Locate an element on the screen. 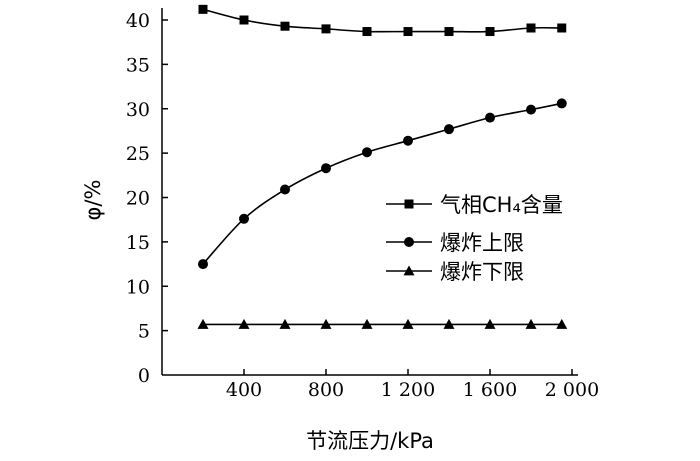  y-tick-label: 20 is located at coordinates (138, 199).